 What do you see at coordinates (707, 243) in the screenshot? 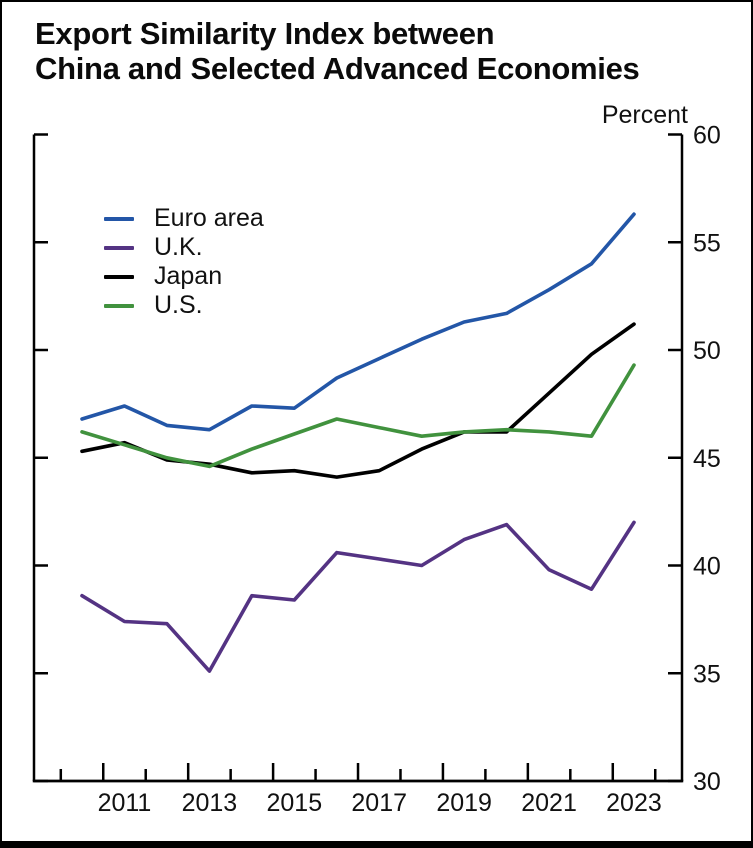
I see `y-tick-label: 55` at bounding box center [707, 243].